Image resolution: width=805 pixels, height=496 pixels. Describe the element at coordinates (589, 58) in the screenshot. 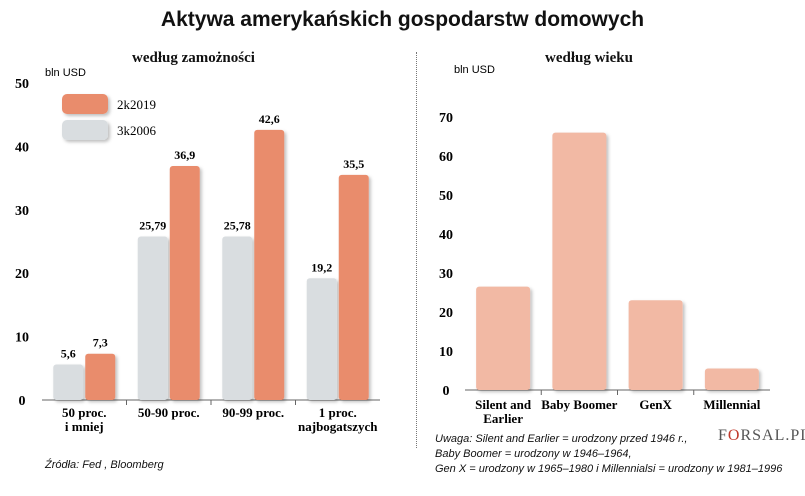

I see `right-chart-subtitle: według wieku` at that location.